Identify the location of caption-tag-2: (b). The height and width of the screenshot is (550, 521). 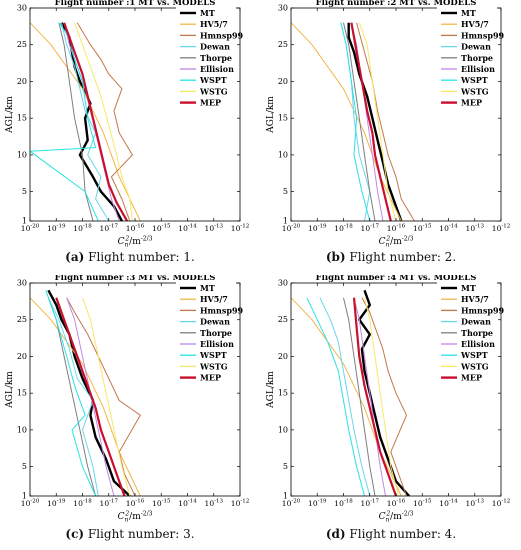
(335, 257).